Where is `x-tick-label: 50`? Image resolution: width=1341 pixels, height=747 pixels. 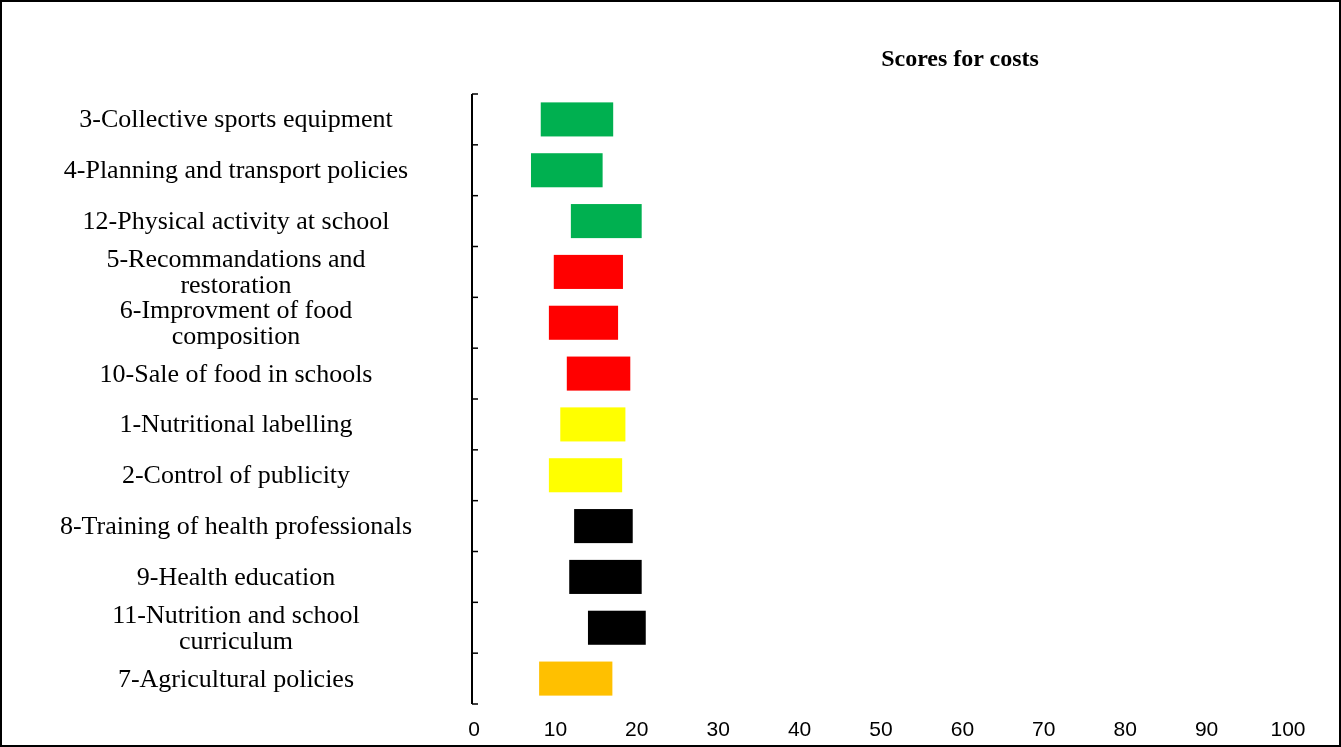 x-tick-label: 50 is located at coordinates (881, 728).